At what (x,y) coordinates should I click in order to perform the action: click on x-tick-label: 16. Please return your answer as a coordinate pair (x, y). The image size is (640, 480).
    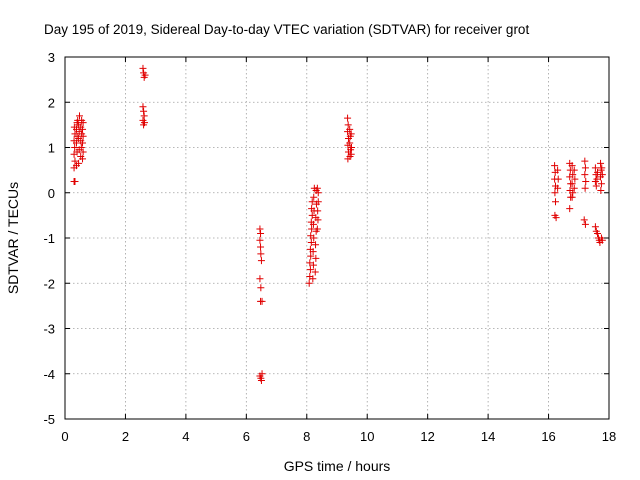
    Looking at the image, I should click on (548, 436).